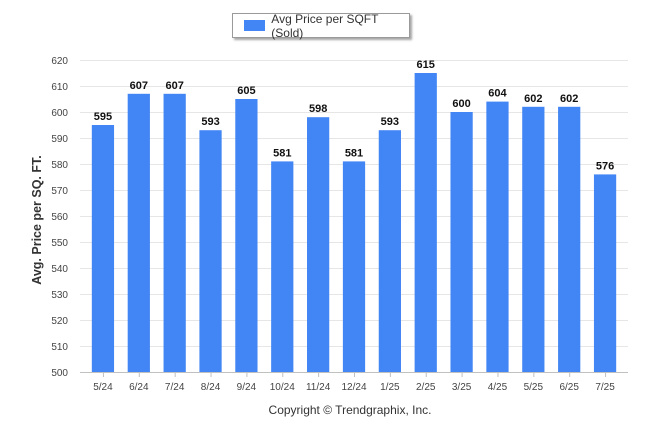 The height and width of the screenshot is (434, 646). I want to click on x-tick-label: 6/24, so click(139, 387).